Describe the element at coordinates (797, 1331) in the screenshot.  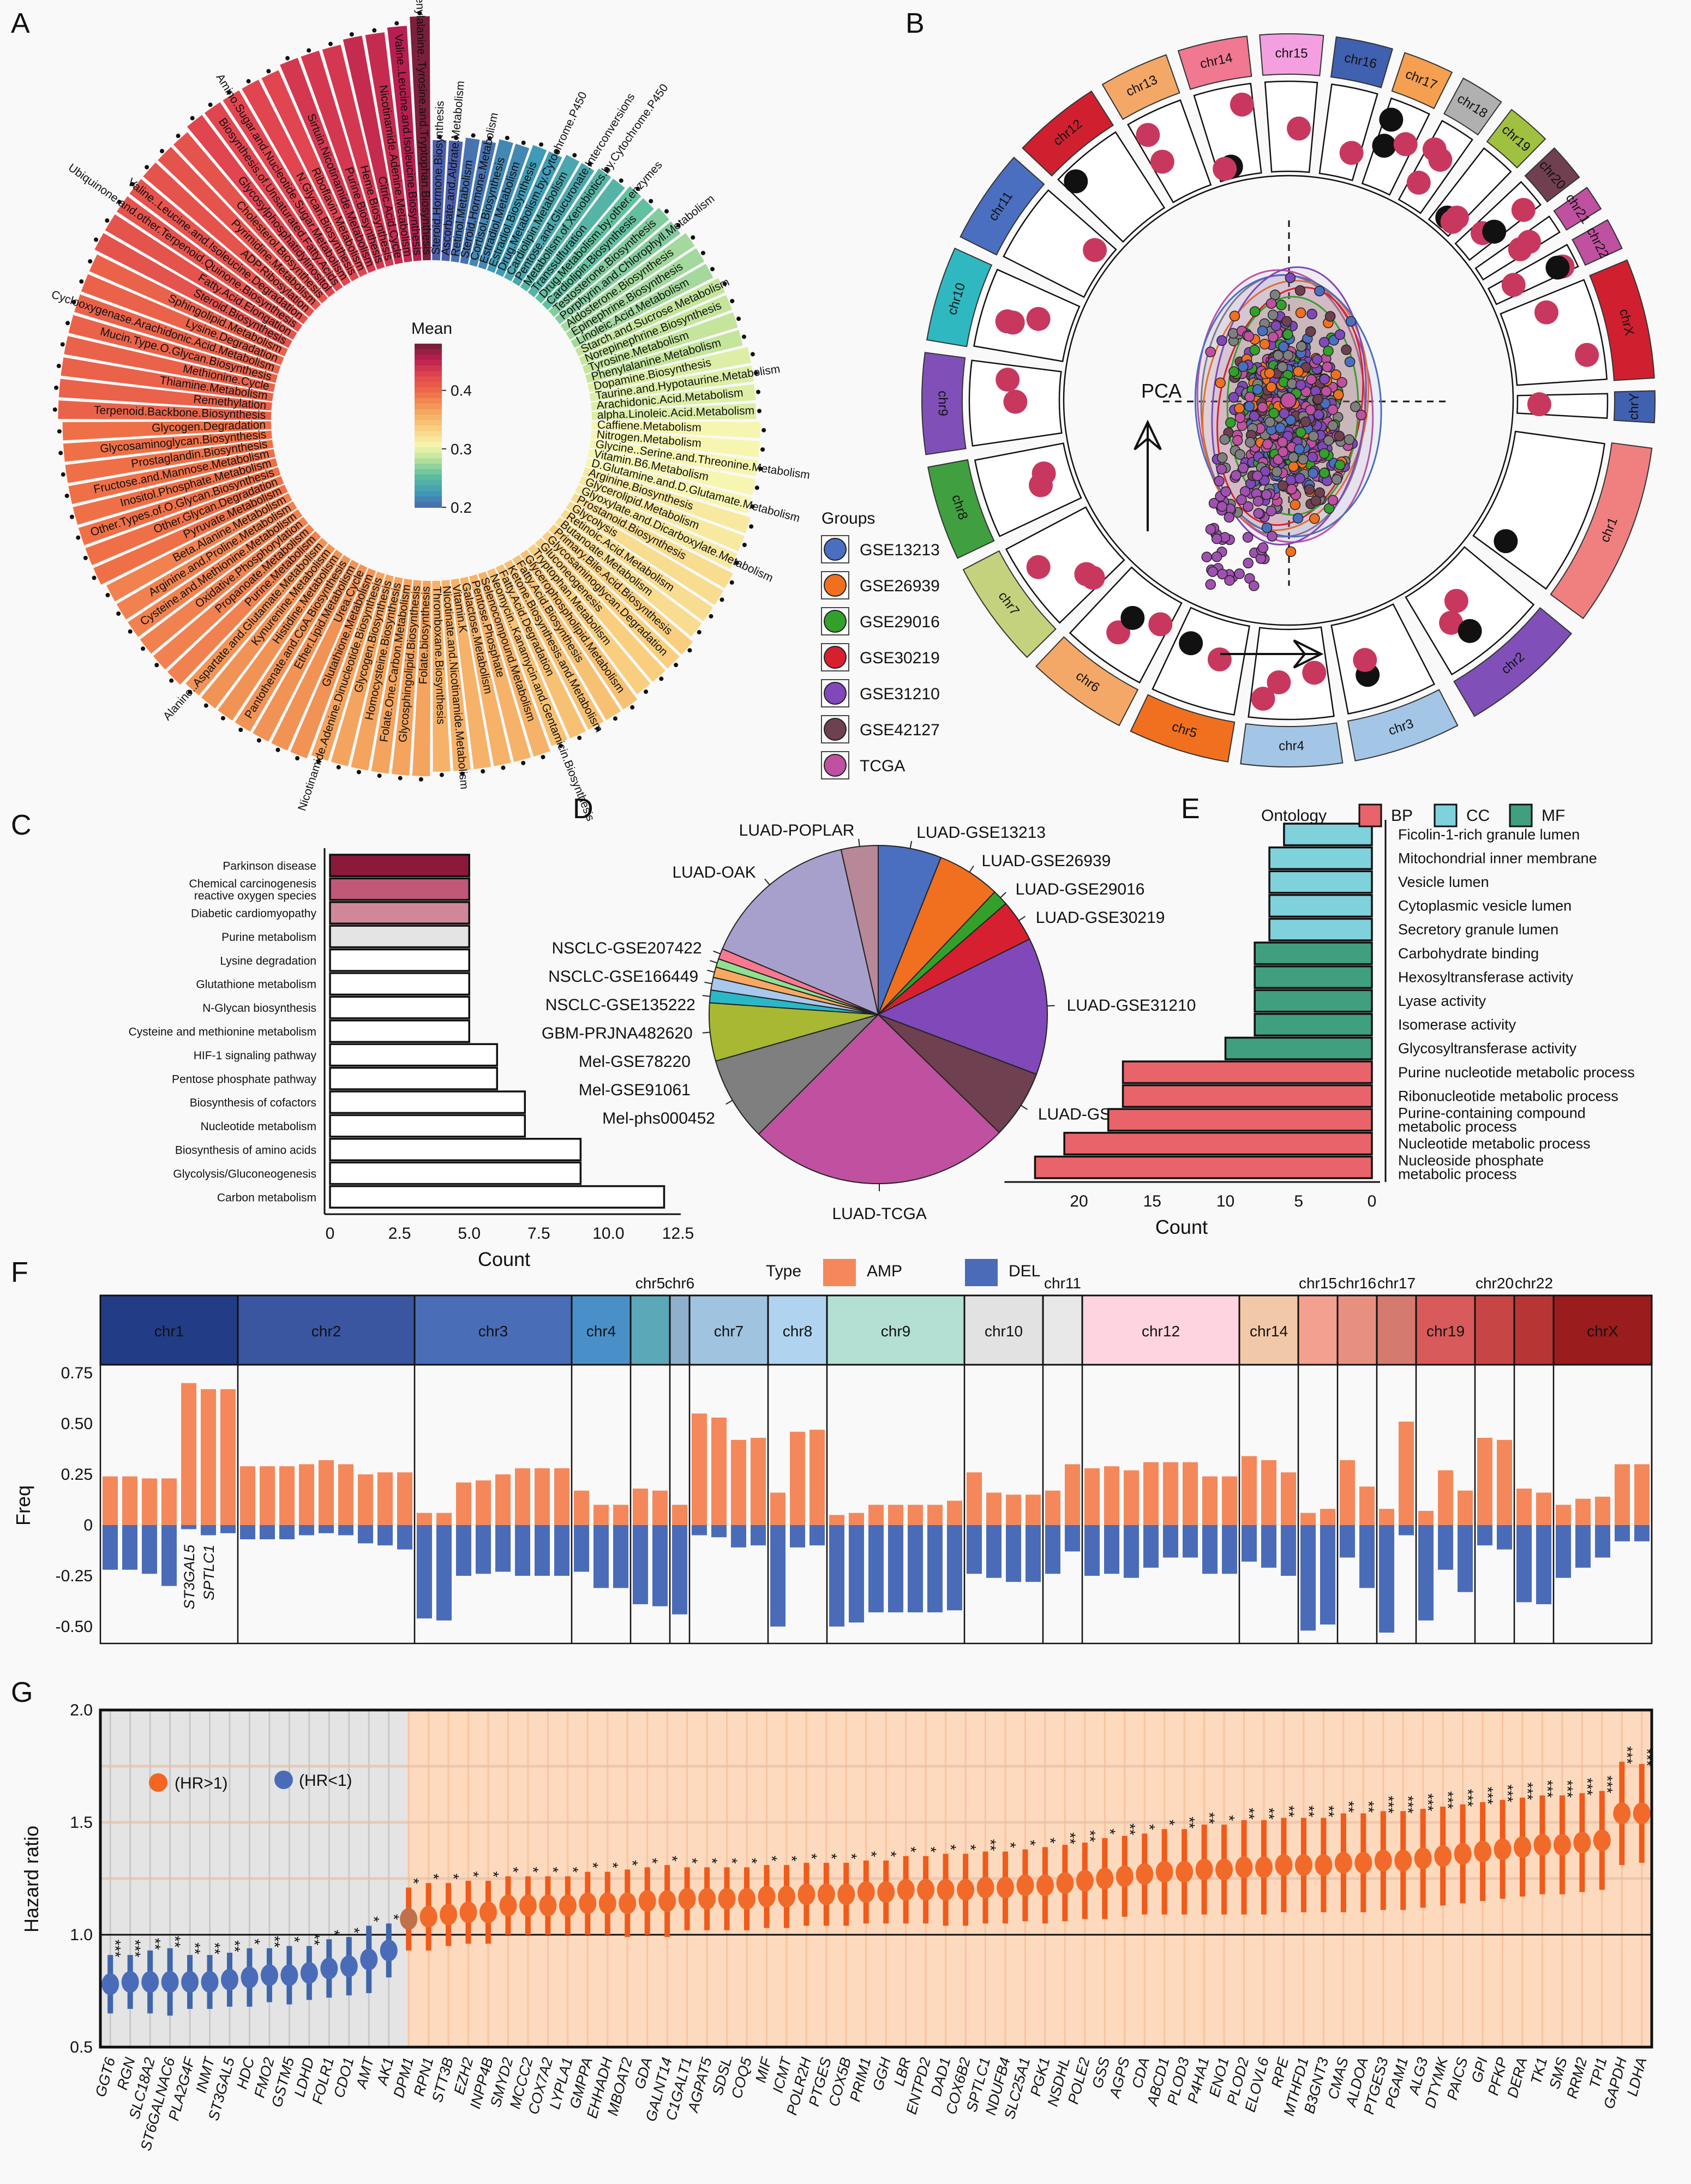
I see `chromosome-label: chr8` at that location.